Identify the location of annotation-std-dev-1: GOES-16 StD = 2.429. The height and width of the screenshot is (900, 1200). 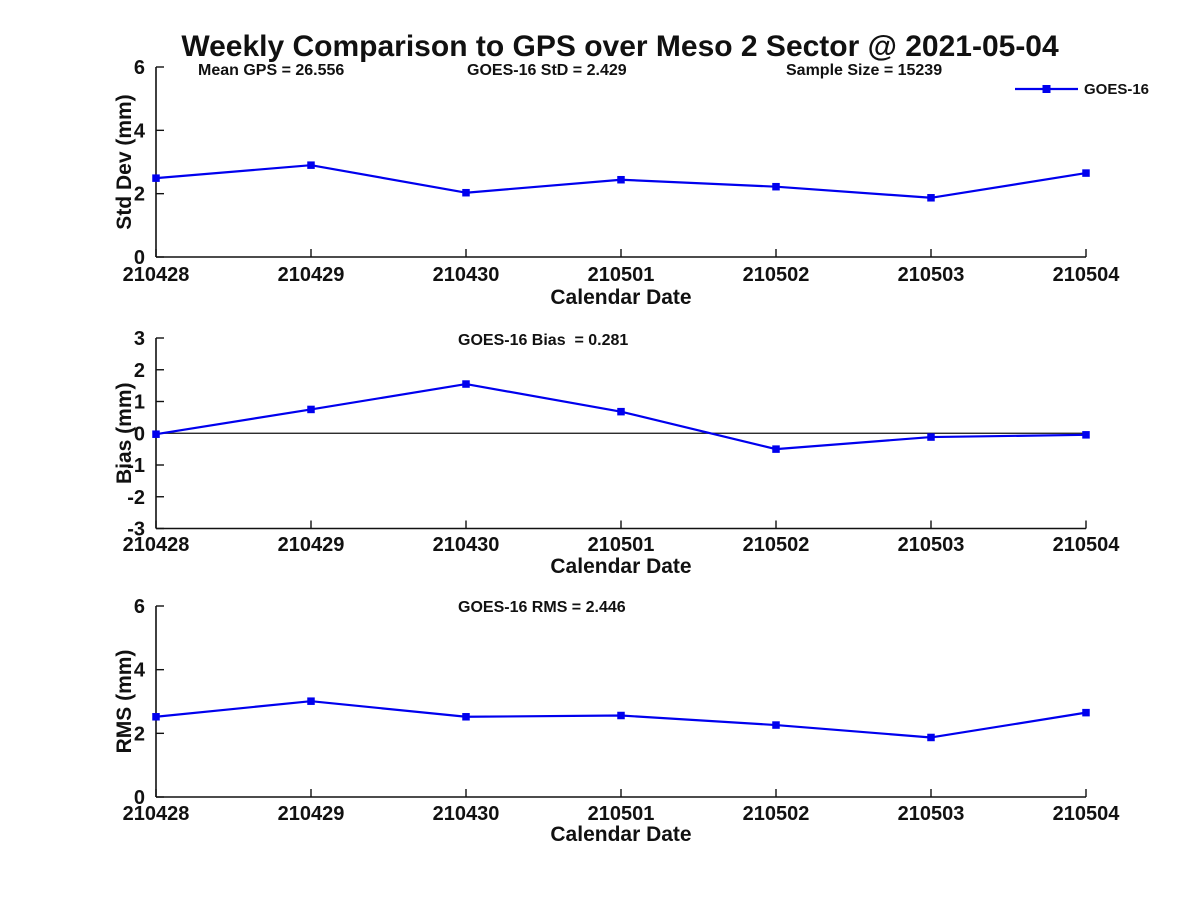
(547, 70).